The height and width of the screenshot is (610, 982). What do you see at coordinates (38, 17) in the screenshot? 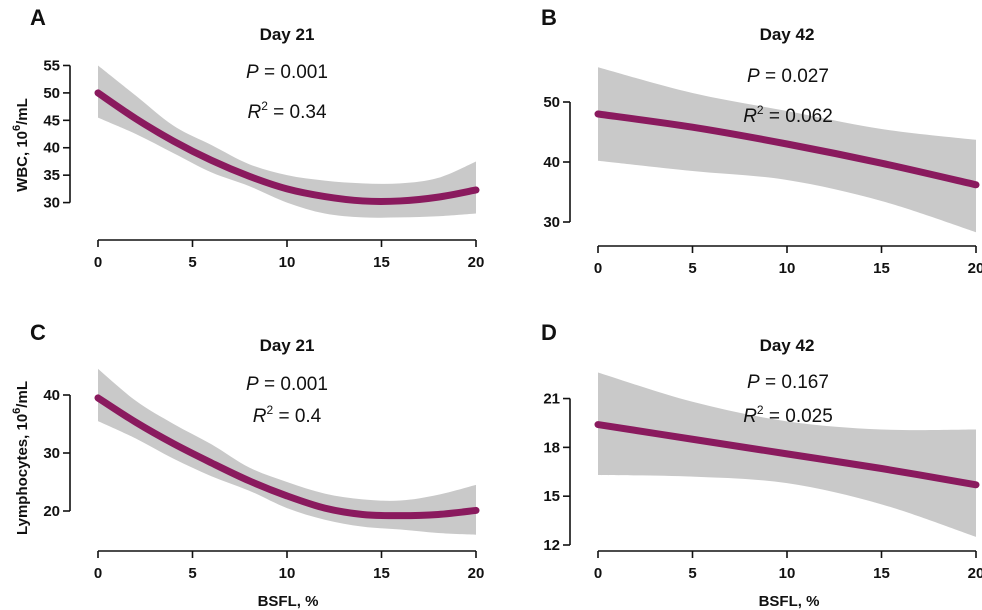
I see `panel-a-letter: A` at bounding box center [38, 17].